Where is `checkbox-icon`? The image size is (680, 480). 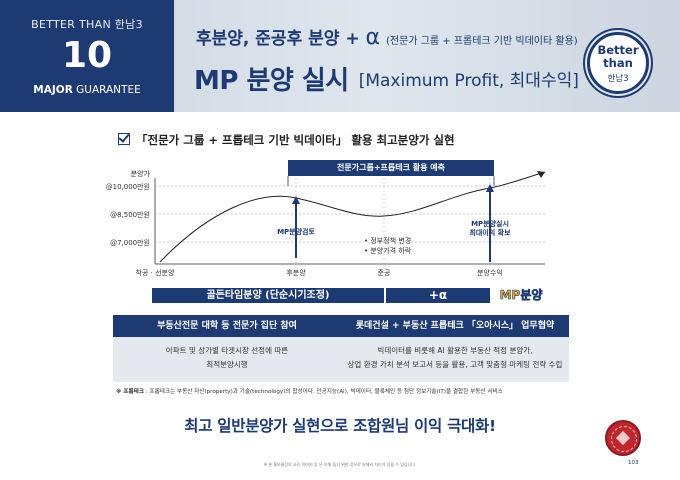 checkbox-icon is located at coordinates (124, 139).